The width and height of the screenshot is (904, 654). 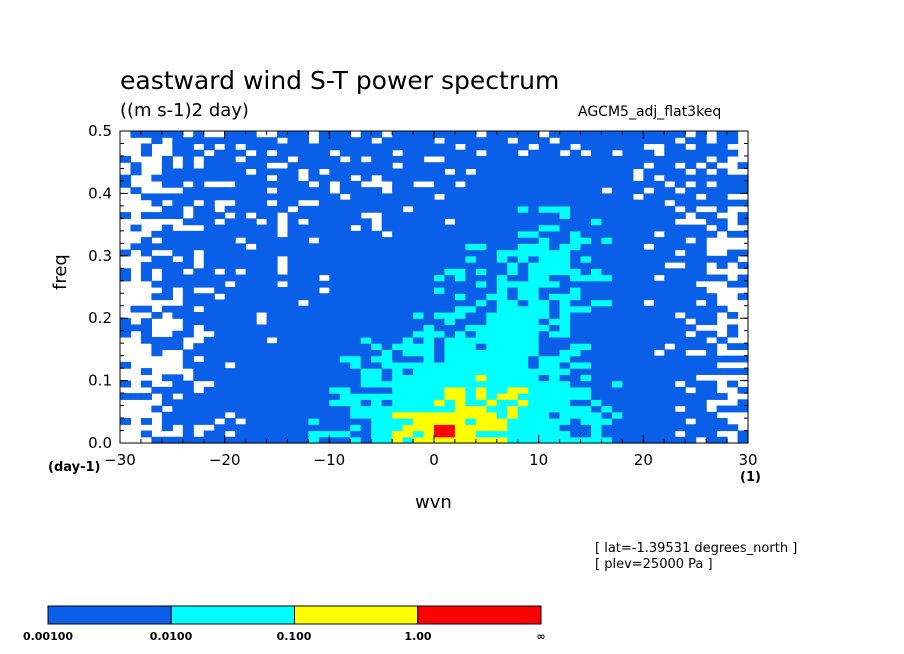 What do you see at coordinates (120, 460) in the screenshot?
I see `x-tick-label: −30` at bounding box center [120, 460].